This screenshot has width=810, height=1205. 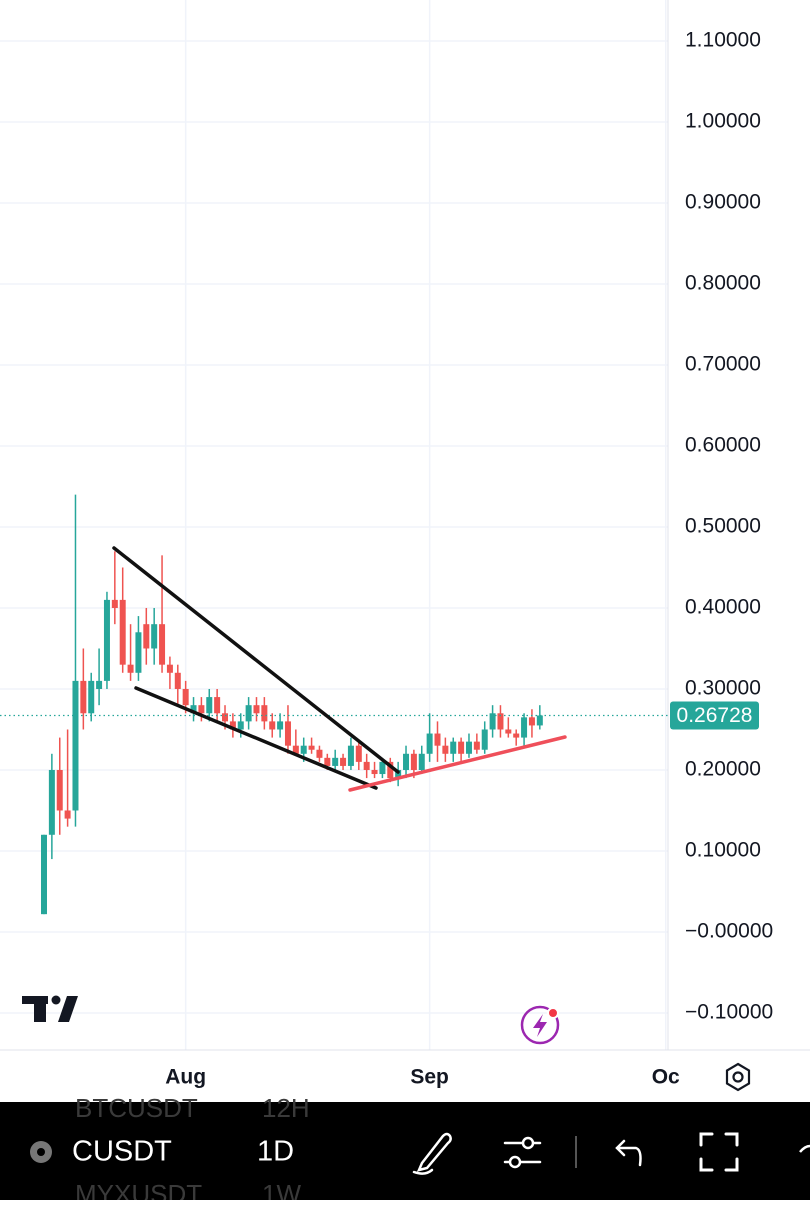 I want to click on y-tick-label: 0.60000, so click(x=723, y=445).